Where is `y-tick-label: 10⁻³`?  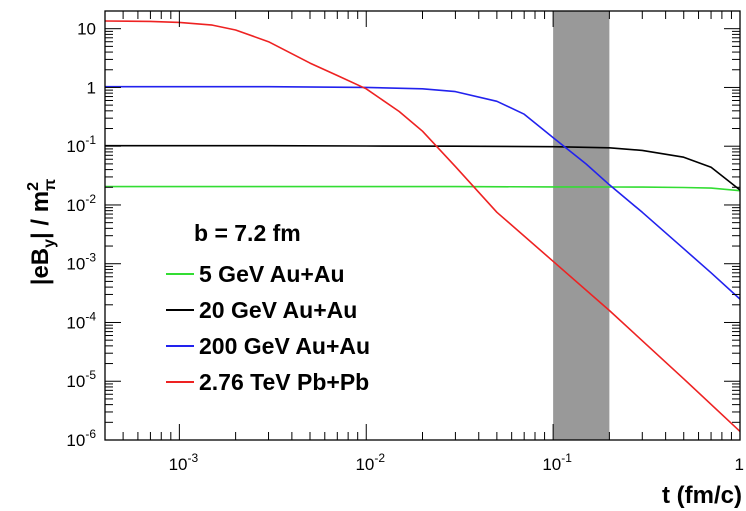 y-tick-label: 10⁻³ is located at coordinates (81, 262).